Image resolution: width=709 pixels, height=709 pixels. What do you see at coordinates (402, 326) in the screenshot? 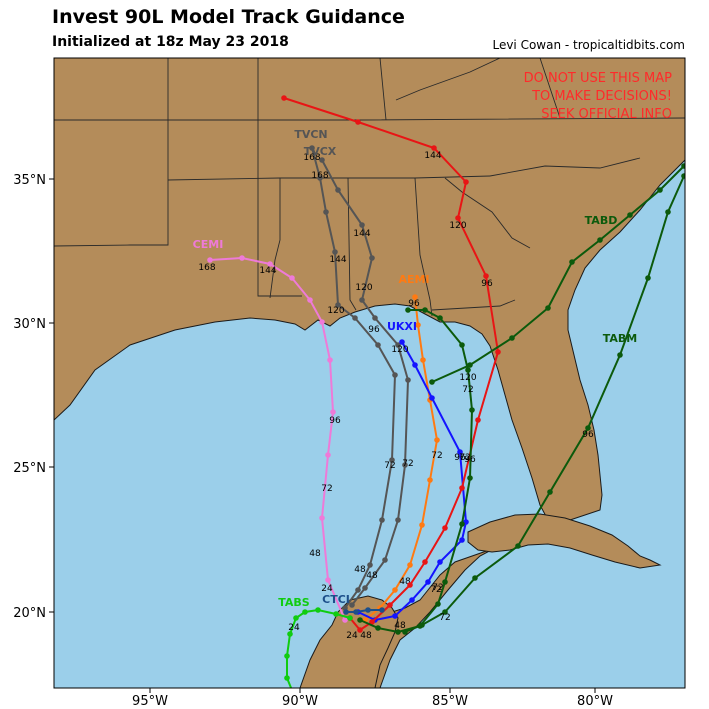
I see `model-name-label: UKXI` at bounding box center [402, 326].